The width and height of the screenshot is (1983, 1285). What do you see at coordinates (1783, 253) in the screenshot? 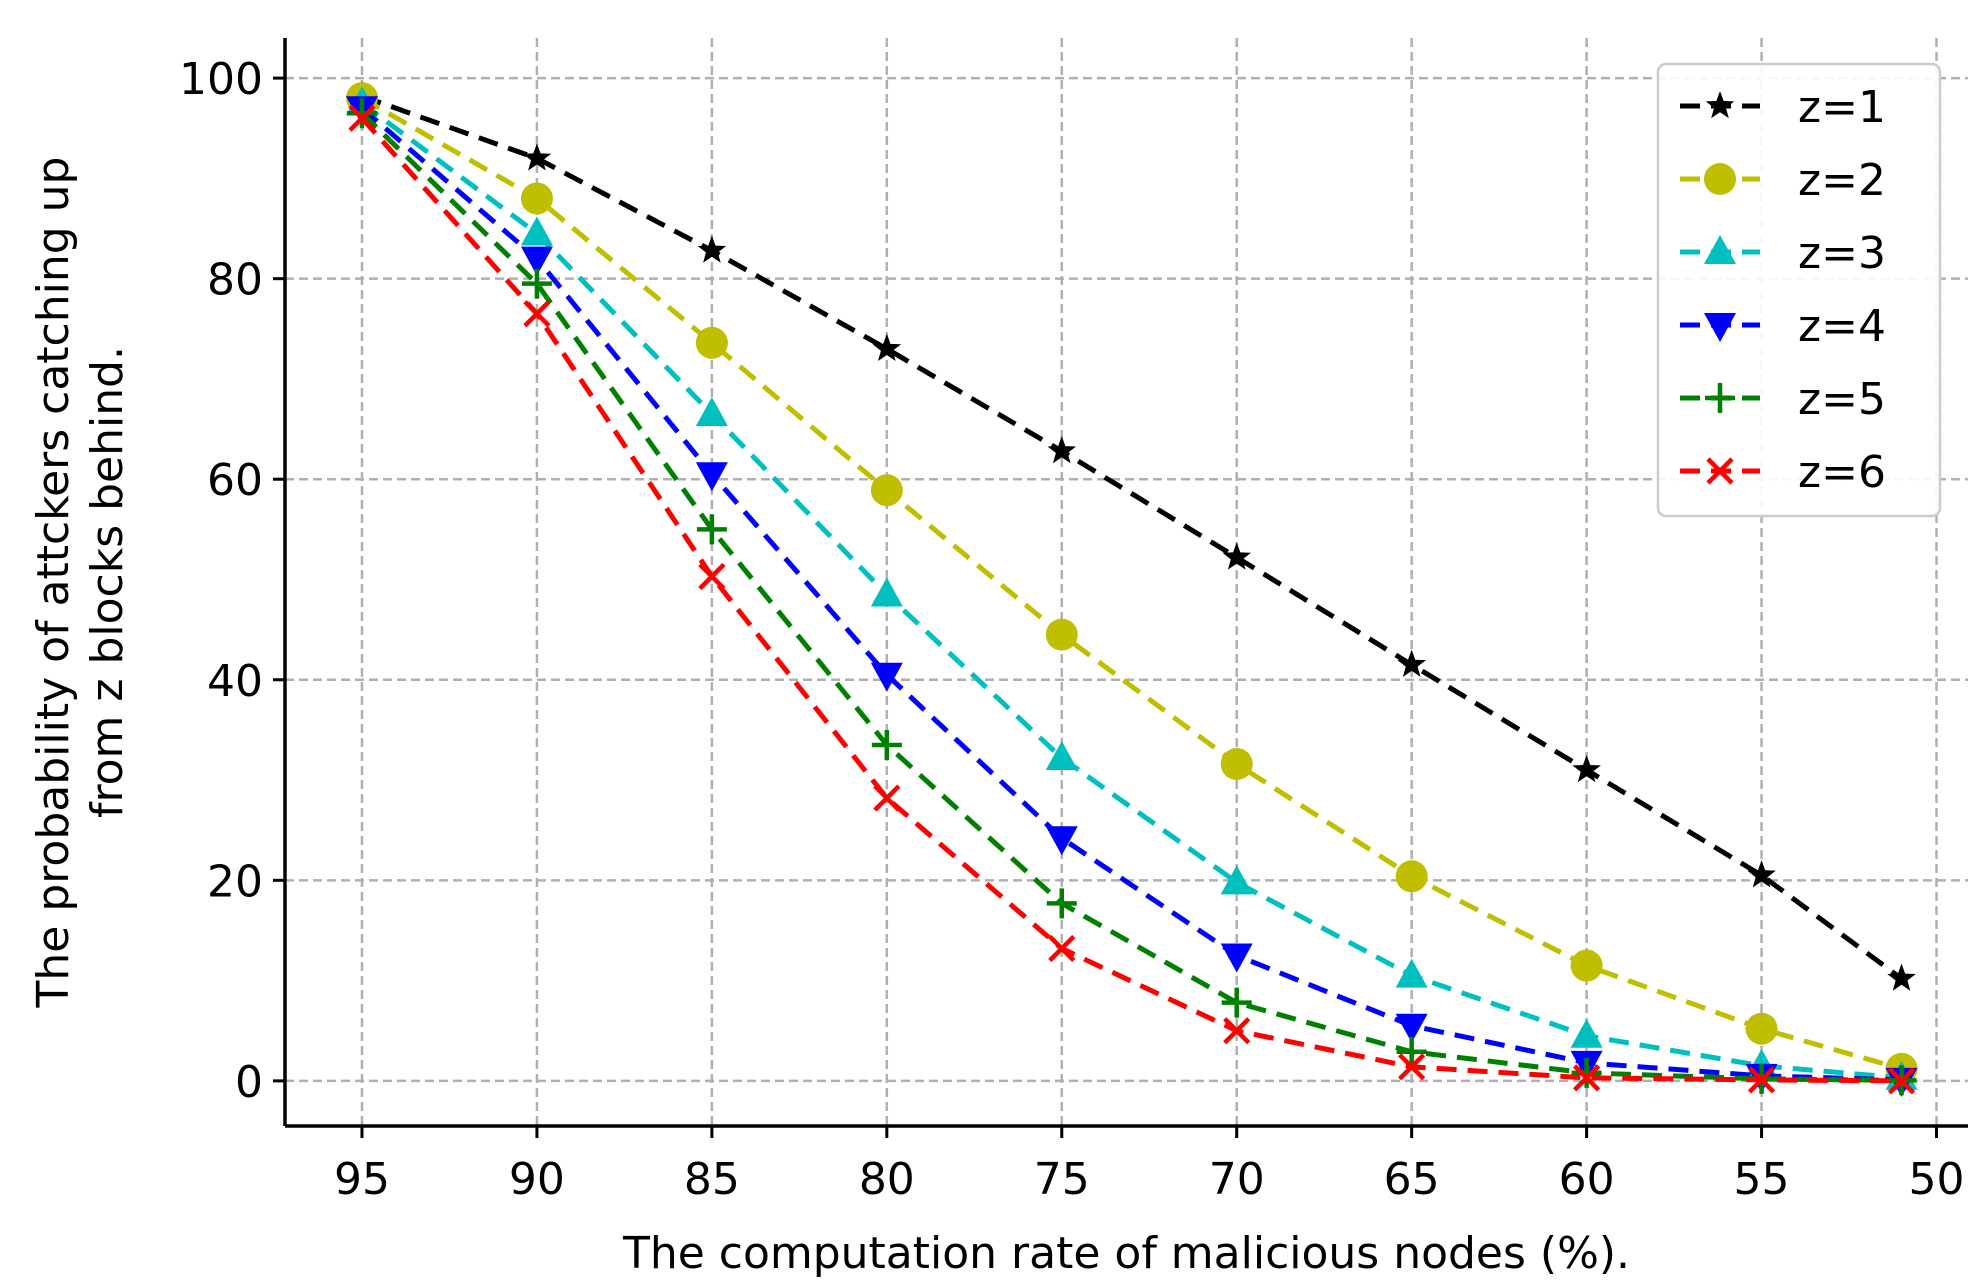
I see `legend-entry: z=3` at bounding box center [1783, 253].